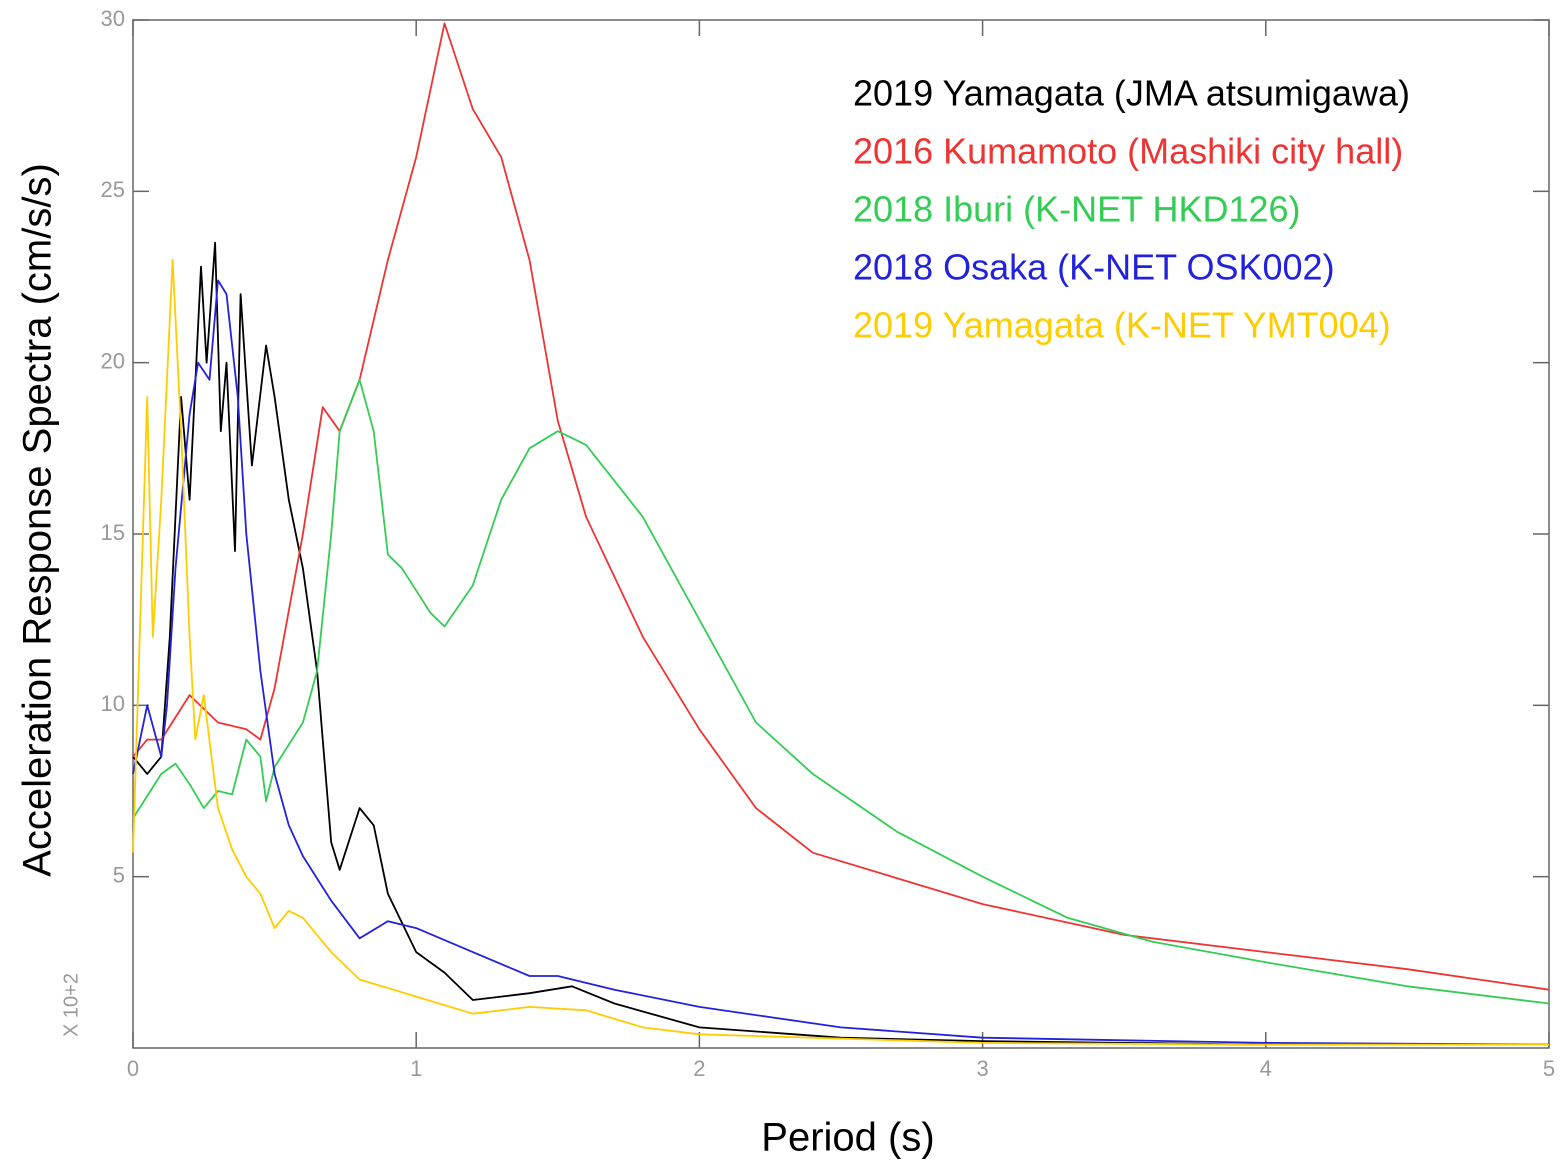 This screenshot has height=1166, width=1564. I want to click on y-tick-label: 25, so click(113, 189).